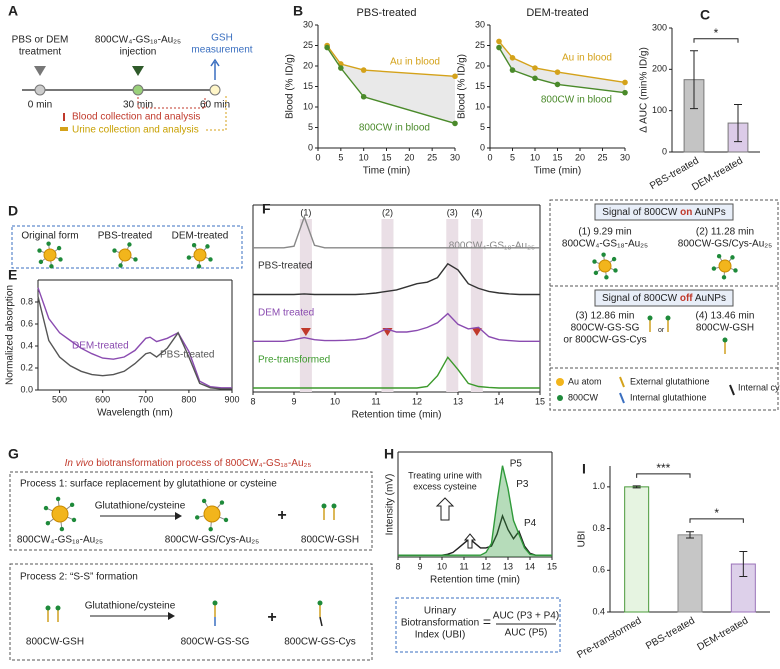 This screenshot has width=780, height=669. Describe the element at coordinates (305, 332) in the screenshot. I see `peak-marker` at that location.